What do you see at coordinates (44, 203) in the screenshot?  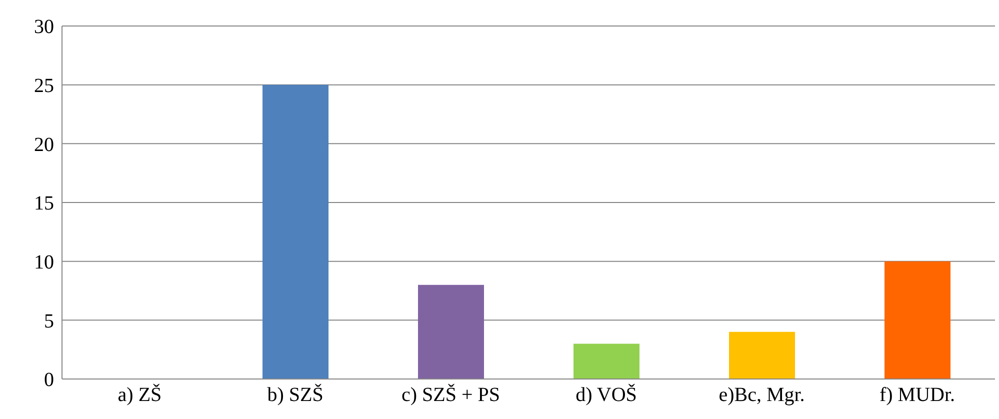 I see `y-tick-label: 15` at bounding box center [44, 203].